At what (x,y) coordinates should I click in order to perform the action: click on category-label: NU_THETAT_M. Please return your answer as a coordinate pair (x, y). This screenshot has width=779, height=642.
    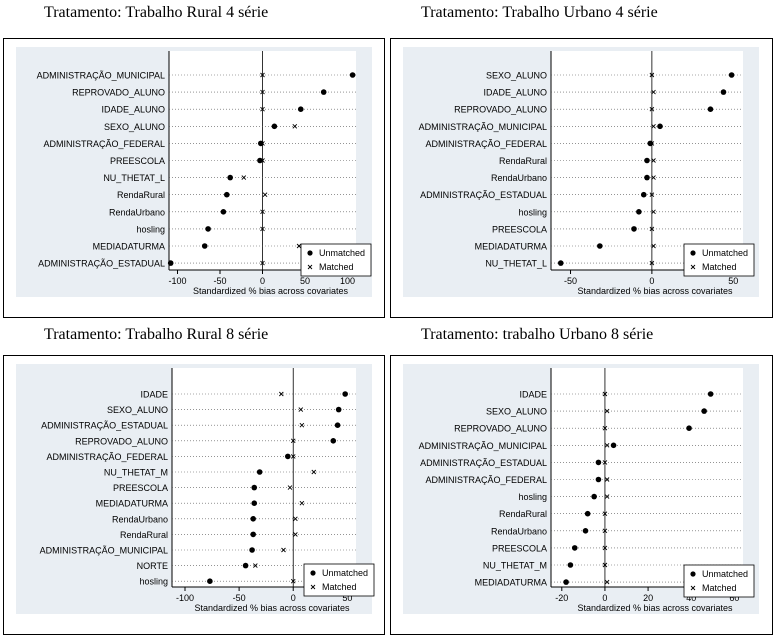
    Looking at the image, I should click on (515, 566).